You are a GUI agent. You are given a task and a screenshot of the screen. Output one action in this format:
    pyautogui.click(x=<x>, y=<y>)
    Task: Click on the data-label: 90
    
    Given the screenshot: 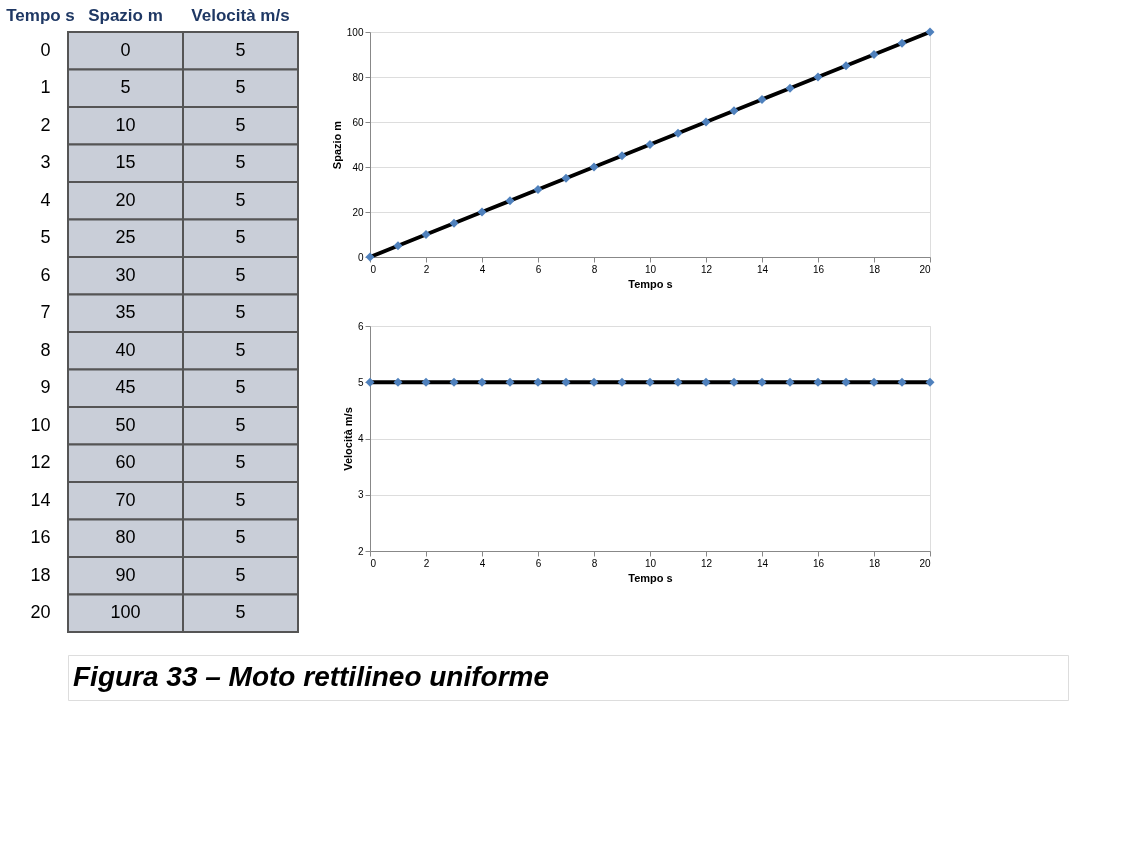 What is the action you would take?
    pyautogui.click(x=125, y=574)
    